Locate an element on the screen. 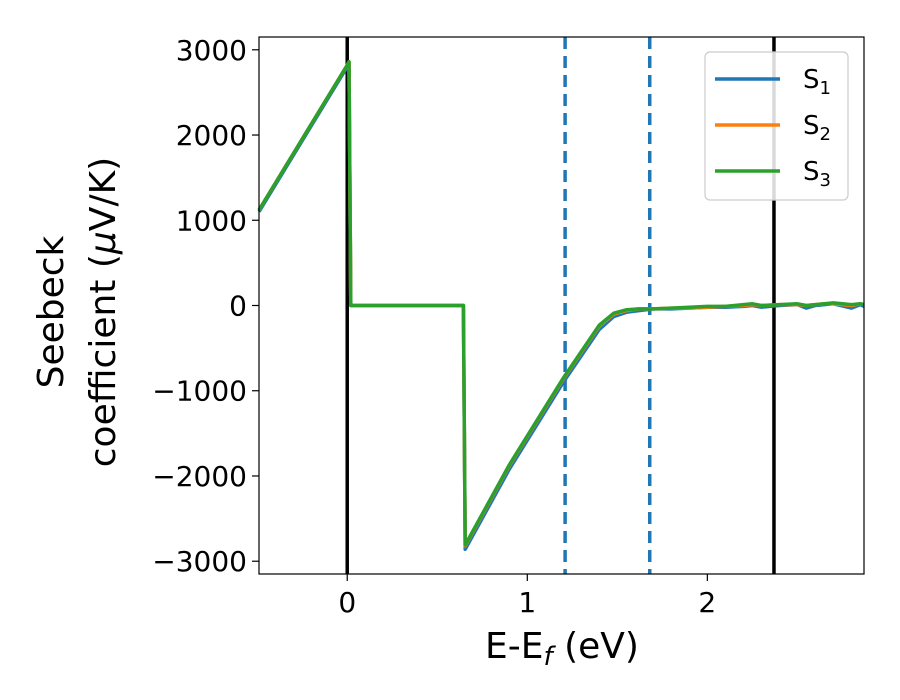 This screenshot has width=900, height=700. y-axis-label: Seebeck coefficient (μV/K) is located at coordinates (77, 312).